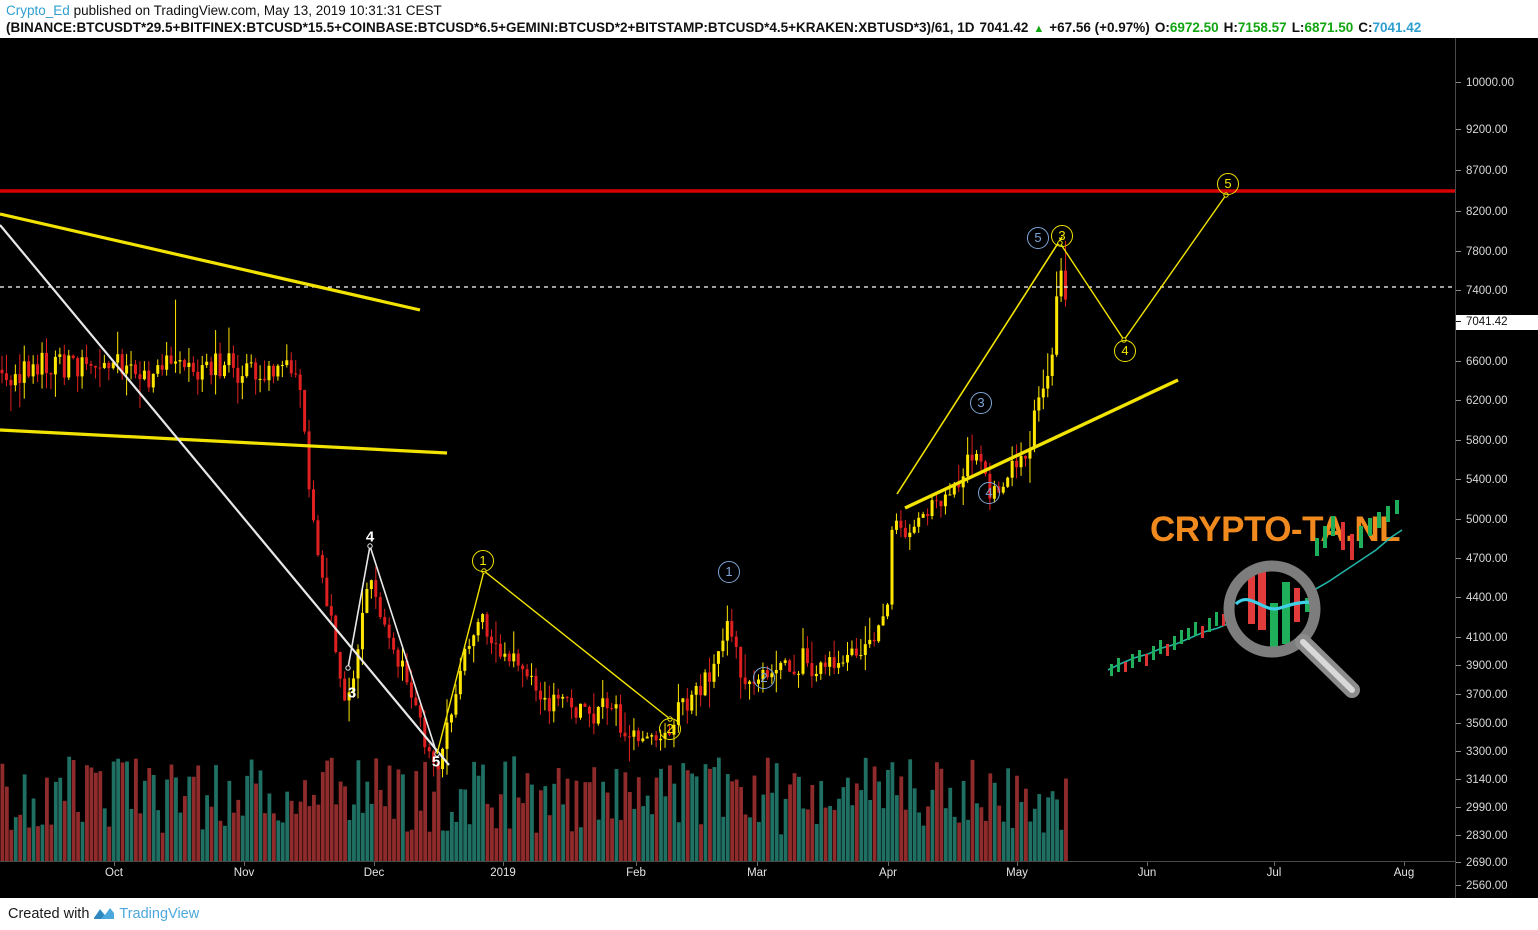 Image resolution: width=1538 pixels, height=930 pixels. I want to click on wave-label-w-yellow-3: 3, so click(1062, 236).